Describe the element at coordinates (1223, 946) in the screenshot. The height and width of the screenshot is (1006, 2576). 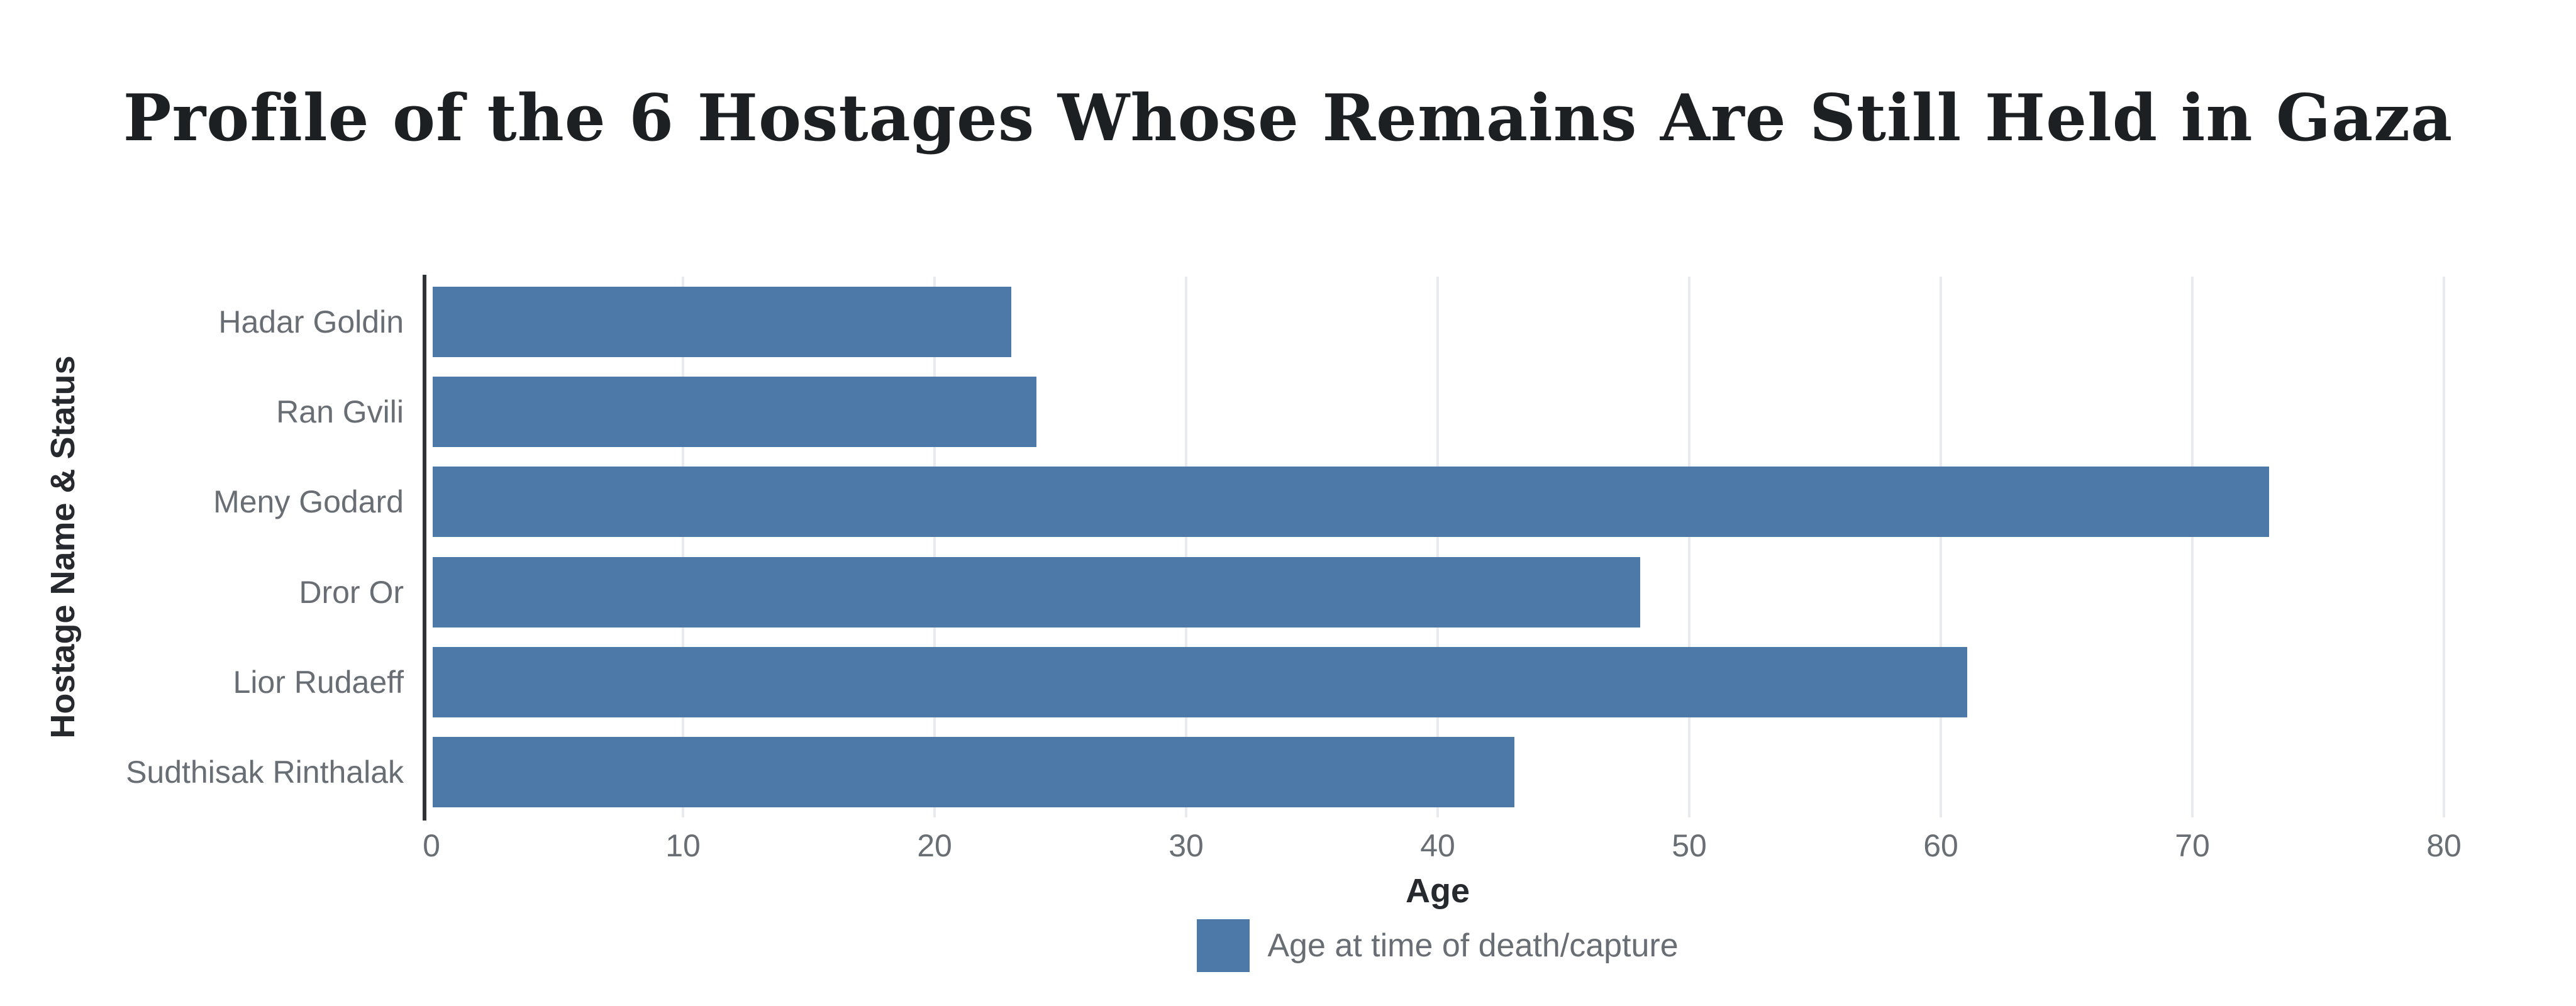
I see `legend-swatch` at that location.